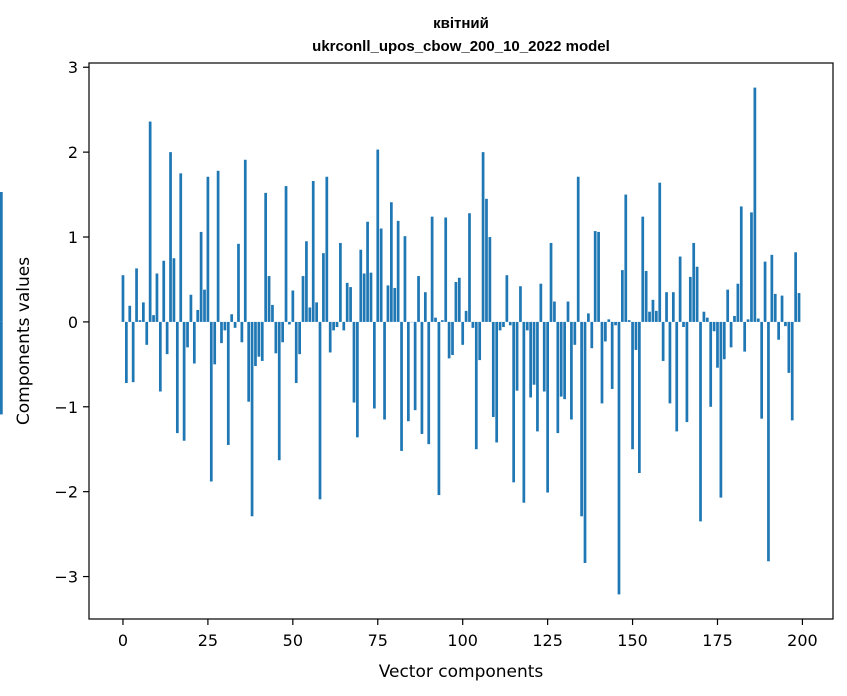 The width and height of the screenshot is (847, 696). I want to click on y-tick-label: 3, so click(73, 67).